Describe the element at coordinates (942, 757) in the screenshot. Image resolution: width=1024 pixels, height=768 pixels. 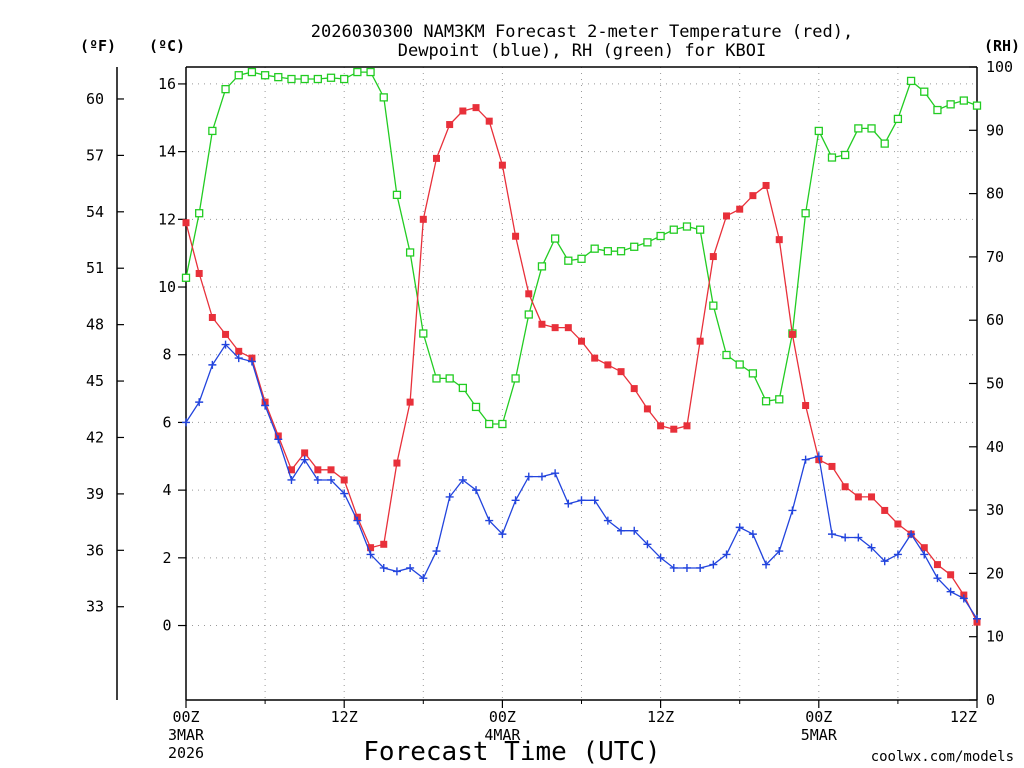
I see `source-credit: coolwx.com/models` at that location.